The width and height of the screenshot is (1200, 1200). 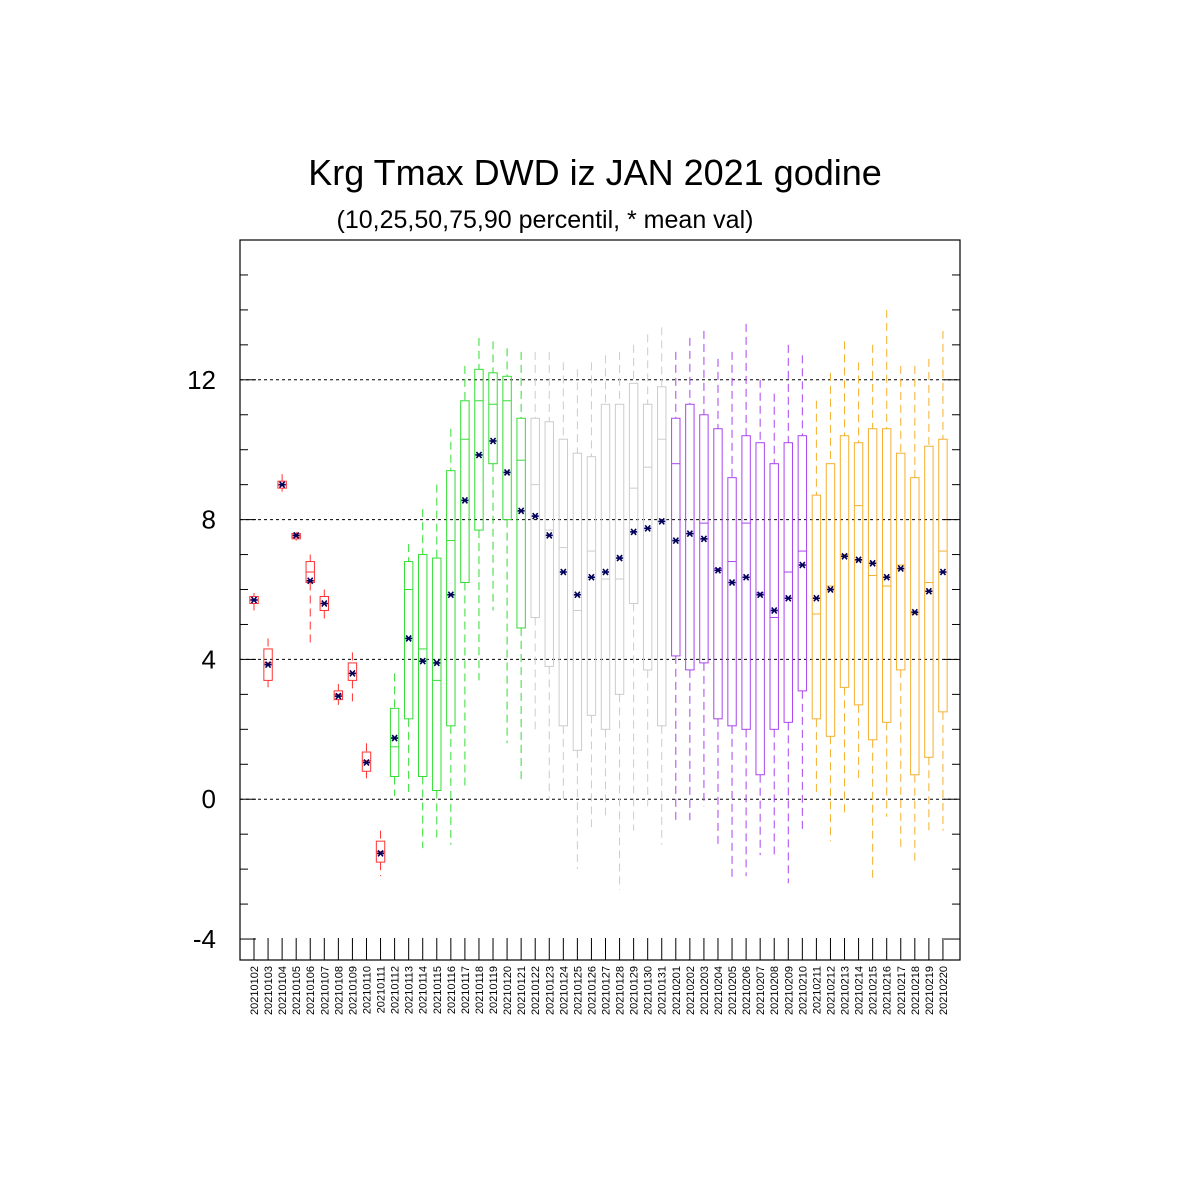 What do you see at coordinates (452, 990) in the screenshot?
I see `x-tick-label: 20210116` at bounding box center [452, 990].